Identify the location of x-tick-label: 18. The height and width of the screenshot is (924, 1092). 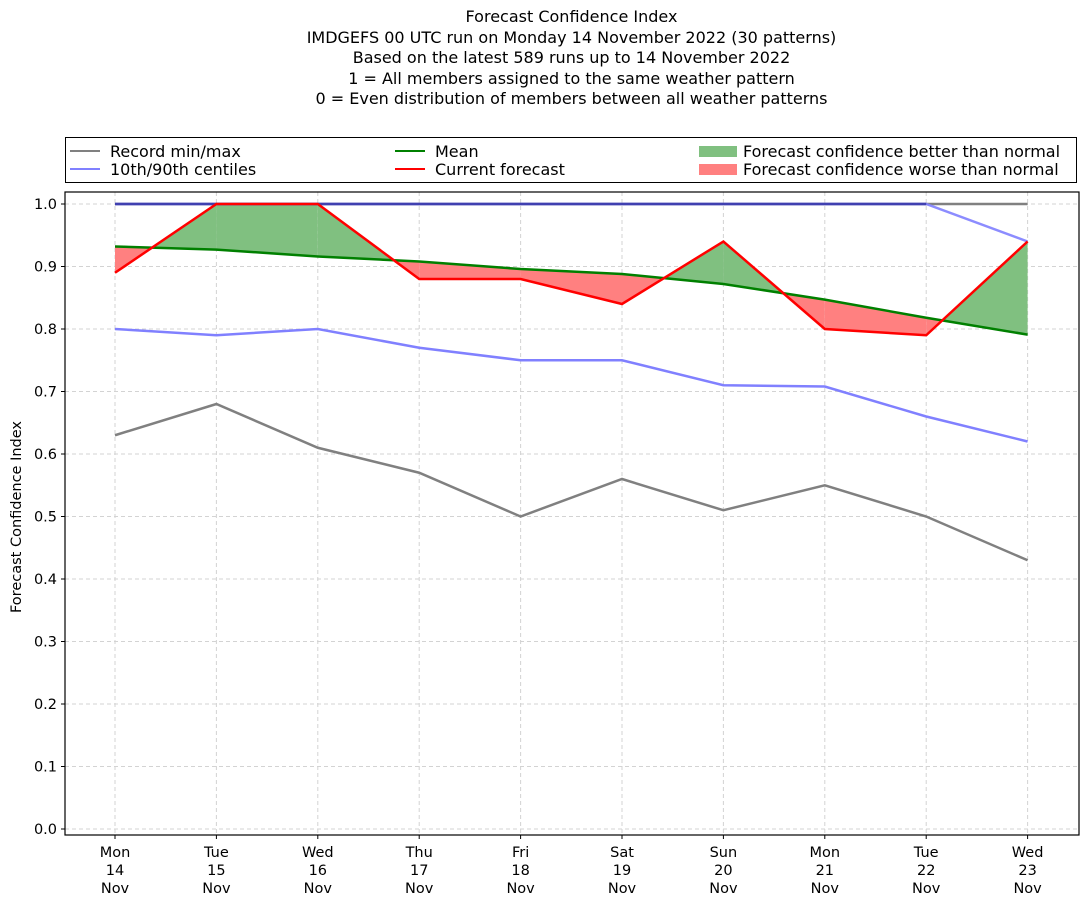
(520, 871).